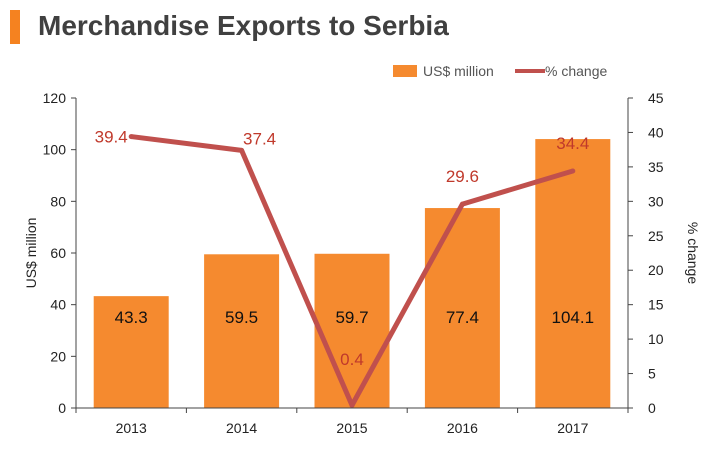 This screenshot has width=701, height=450. Describe the element at coordinates (55, 150) in the screenshot. I see `left-tick-label: 100` at that location.